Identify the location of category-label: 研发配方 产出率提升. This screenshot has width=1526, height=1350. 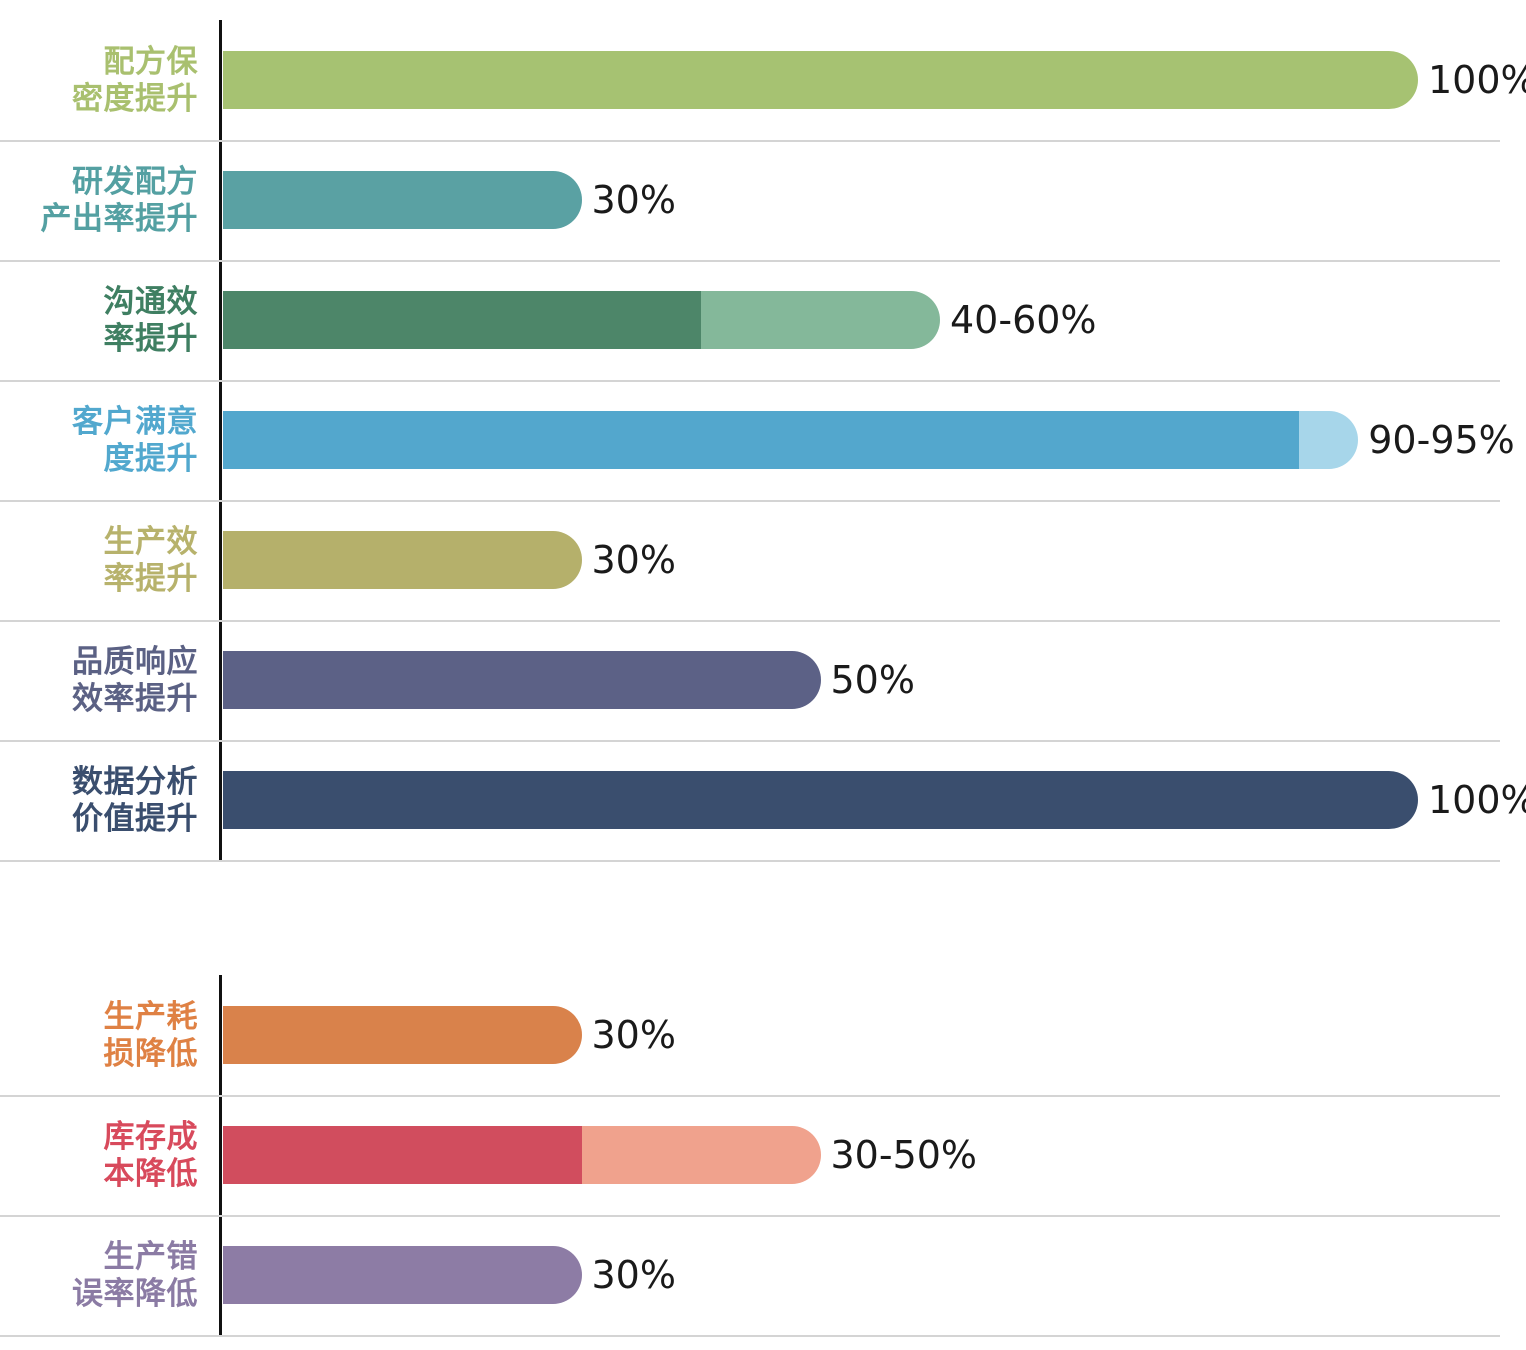
(119, 199).